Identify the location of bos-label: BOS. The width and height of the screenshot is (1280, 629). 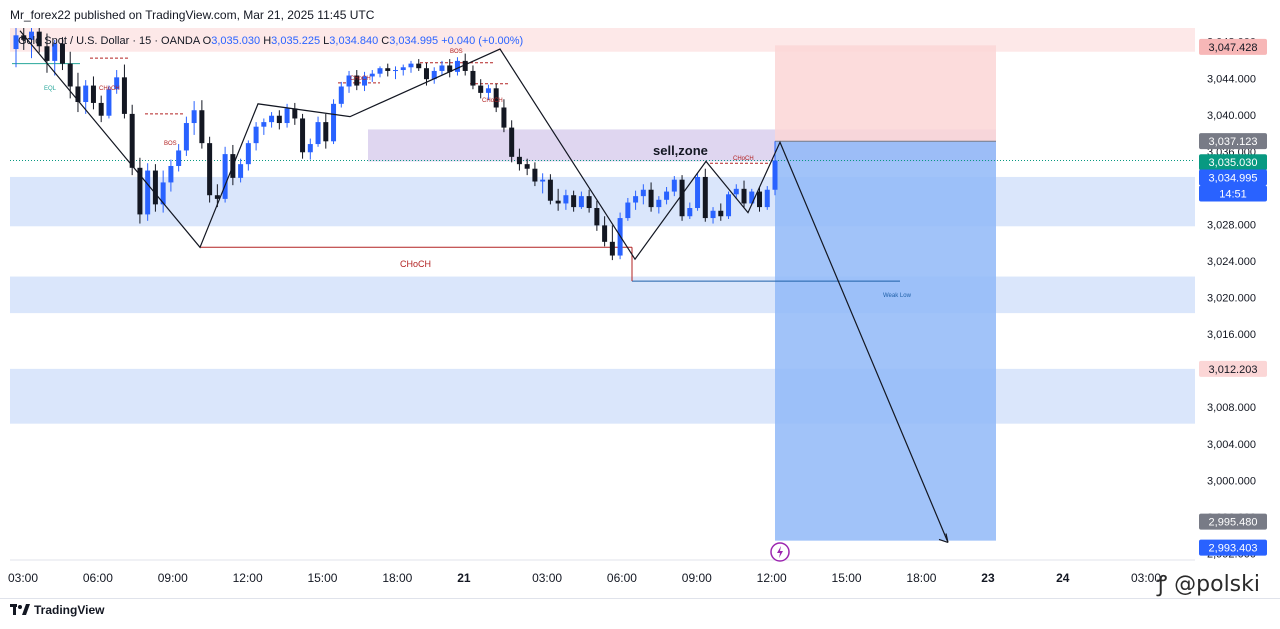
(456, 52).